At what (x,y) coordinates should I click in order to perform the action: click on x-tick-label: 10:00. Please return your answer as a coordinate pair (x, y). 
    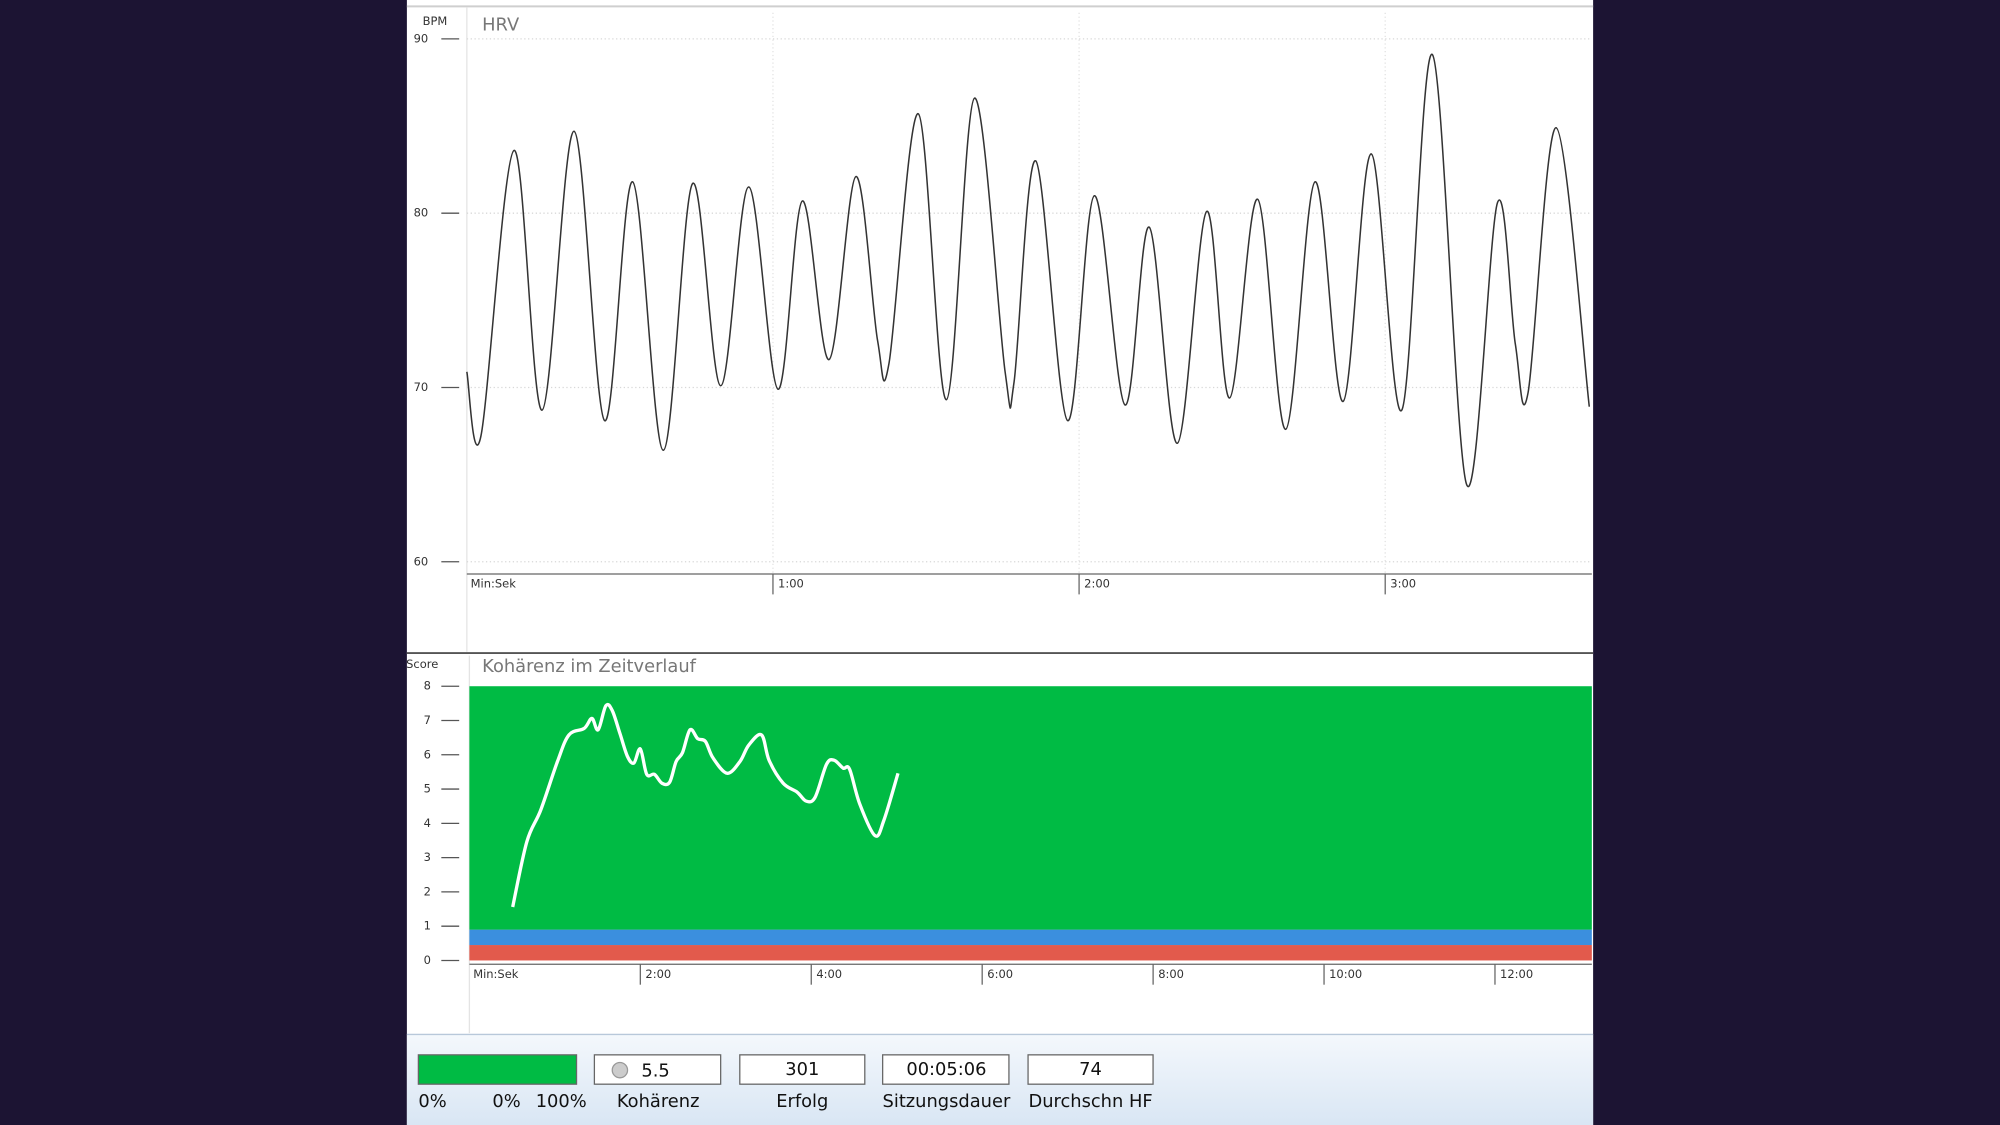
    Looking at the image, I should click on (1345, 974).